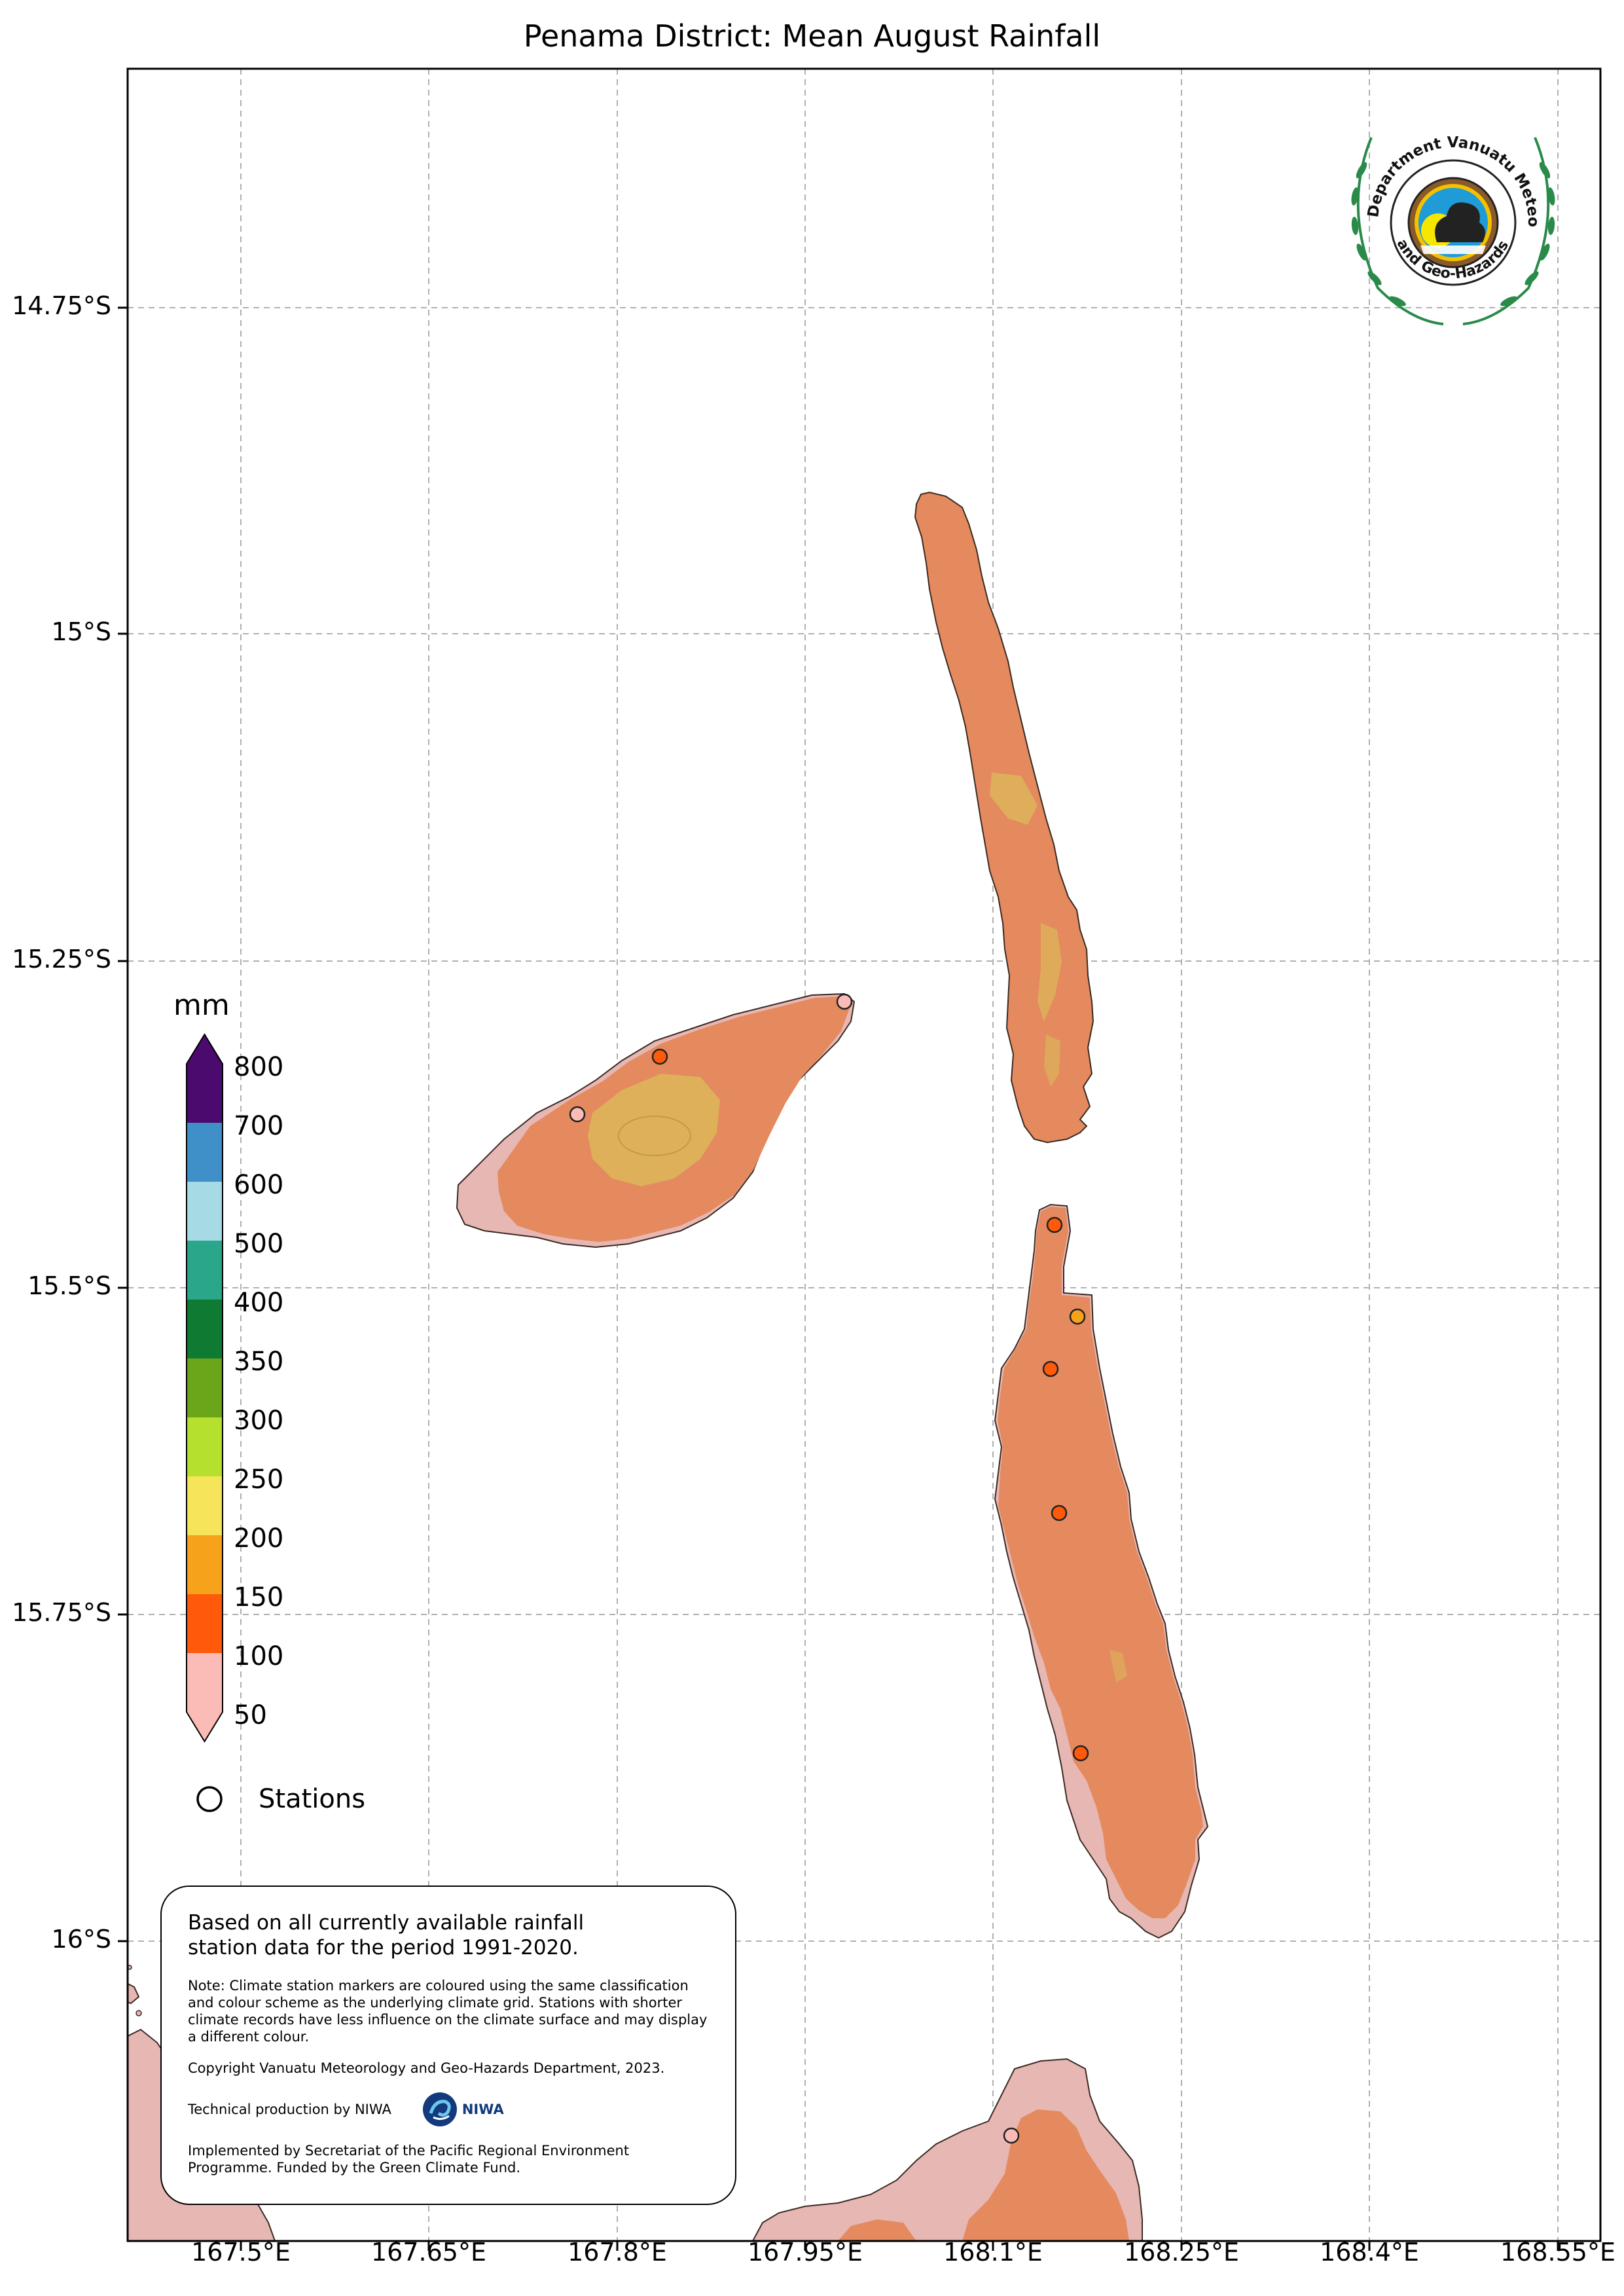 The image size is (1624, 2296). Describe the element at coordinates (259, 1421) in the screenshot. I see `colorbar-tick: 300` at that location.